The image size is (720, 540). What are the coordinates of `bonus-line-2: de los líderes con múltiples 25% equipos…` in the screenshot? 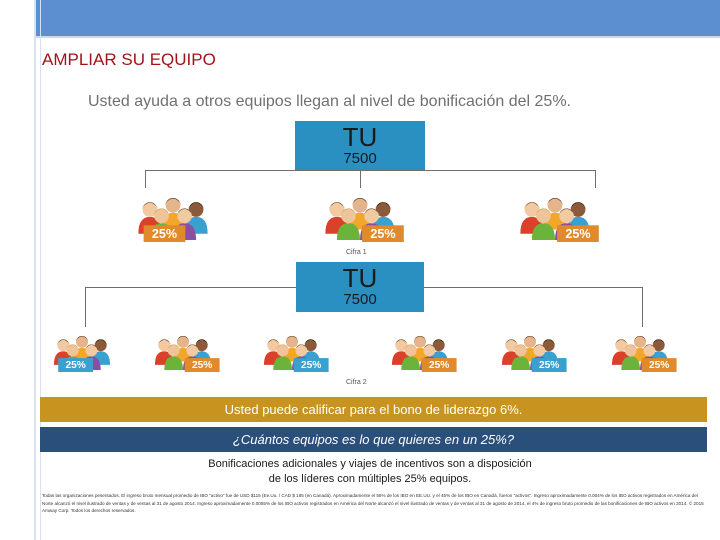 It's located at (370, 479).